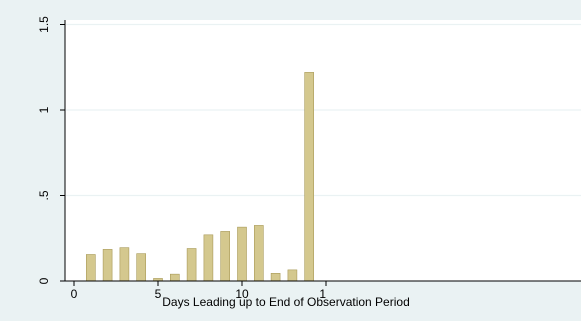 Image resolution: width=581 pixels, height=321 pixels. What do you see at coordinates (44, 195) in the screenshot?
I see `y-tick-label: .5` at bounding box center [44, 195].